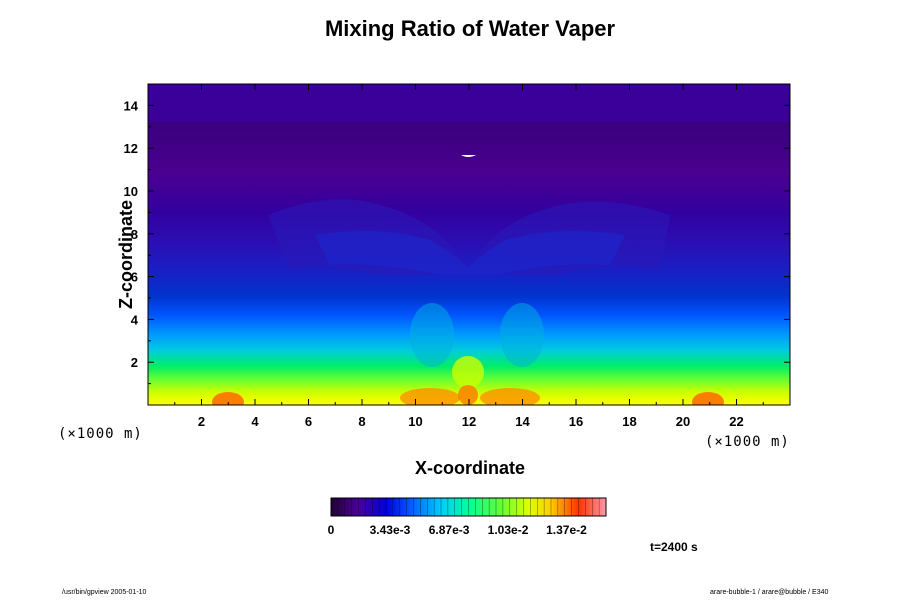  What do you see at coordinates (508, 530) in the screenshot?
I see `colorbar-tick-label: 1.03e-2` at bounding box center [508, 530].